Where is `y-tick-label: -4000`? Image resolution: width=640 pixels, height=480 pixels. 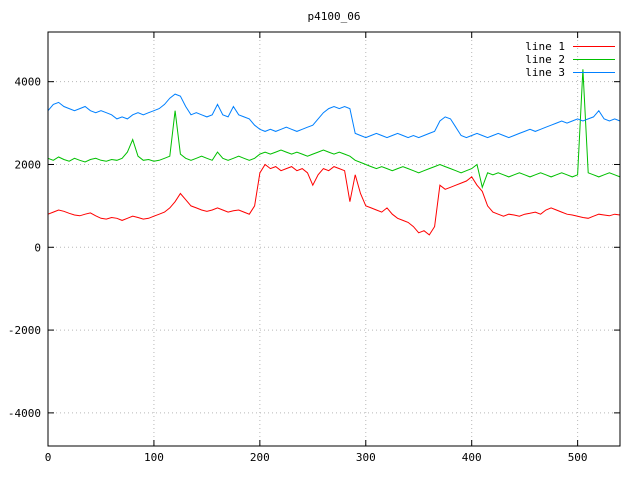 y-tick-label: -4000 is located at coordinates (24, 413).